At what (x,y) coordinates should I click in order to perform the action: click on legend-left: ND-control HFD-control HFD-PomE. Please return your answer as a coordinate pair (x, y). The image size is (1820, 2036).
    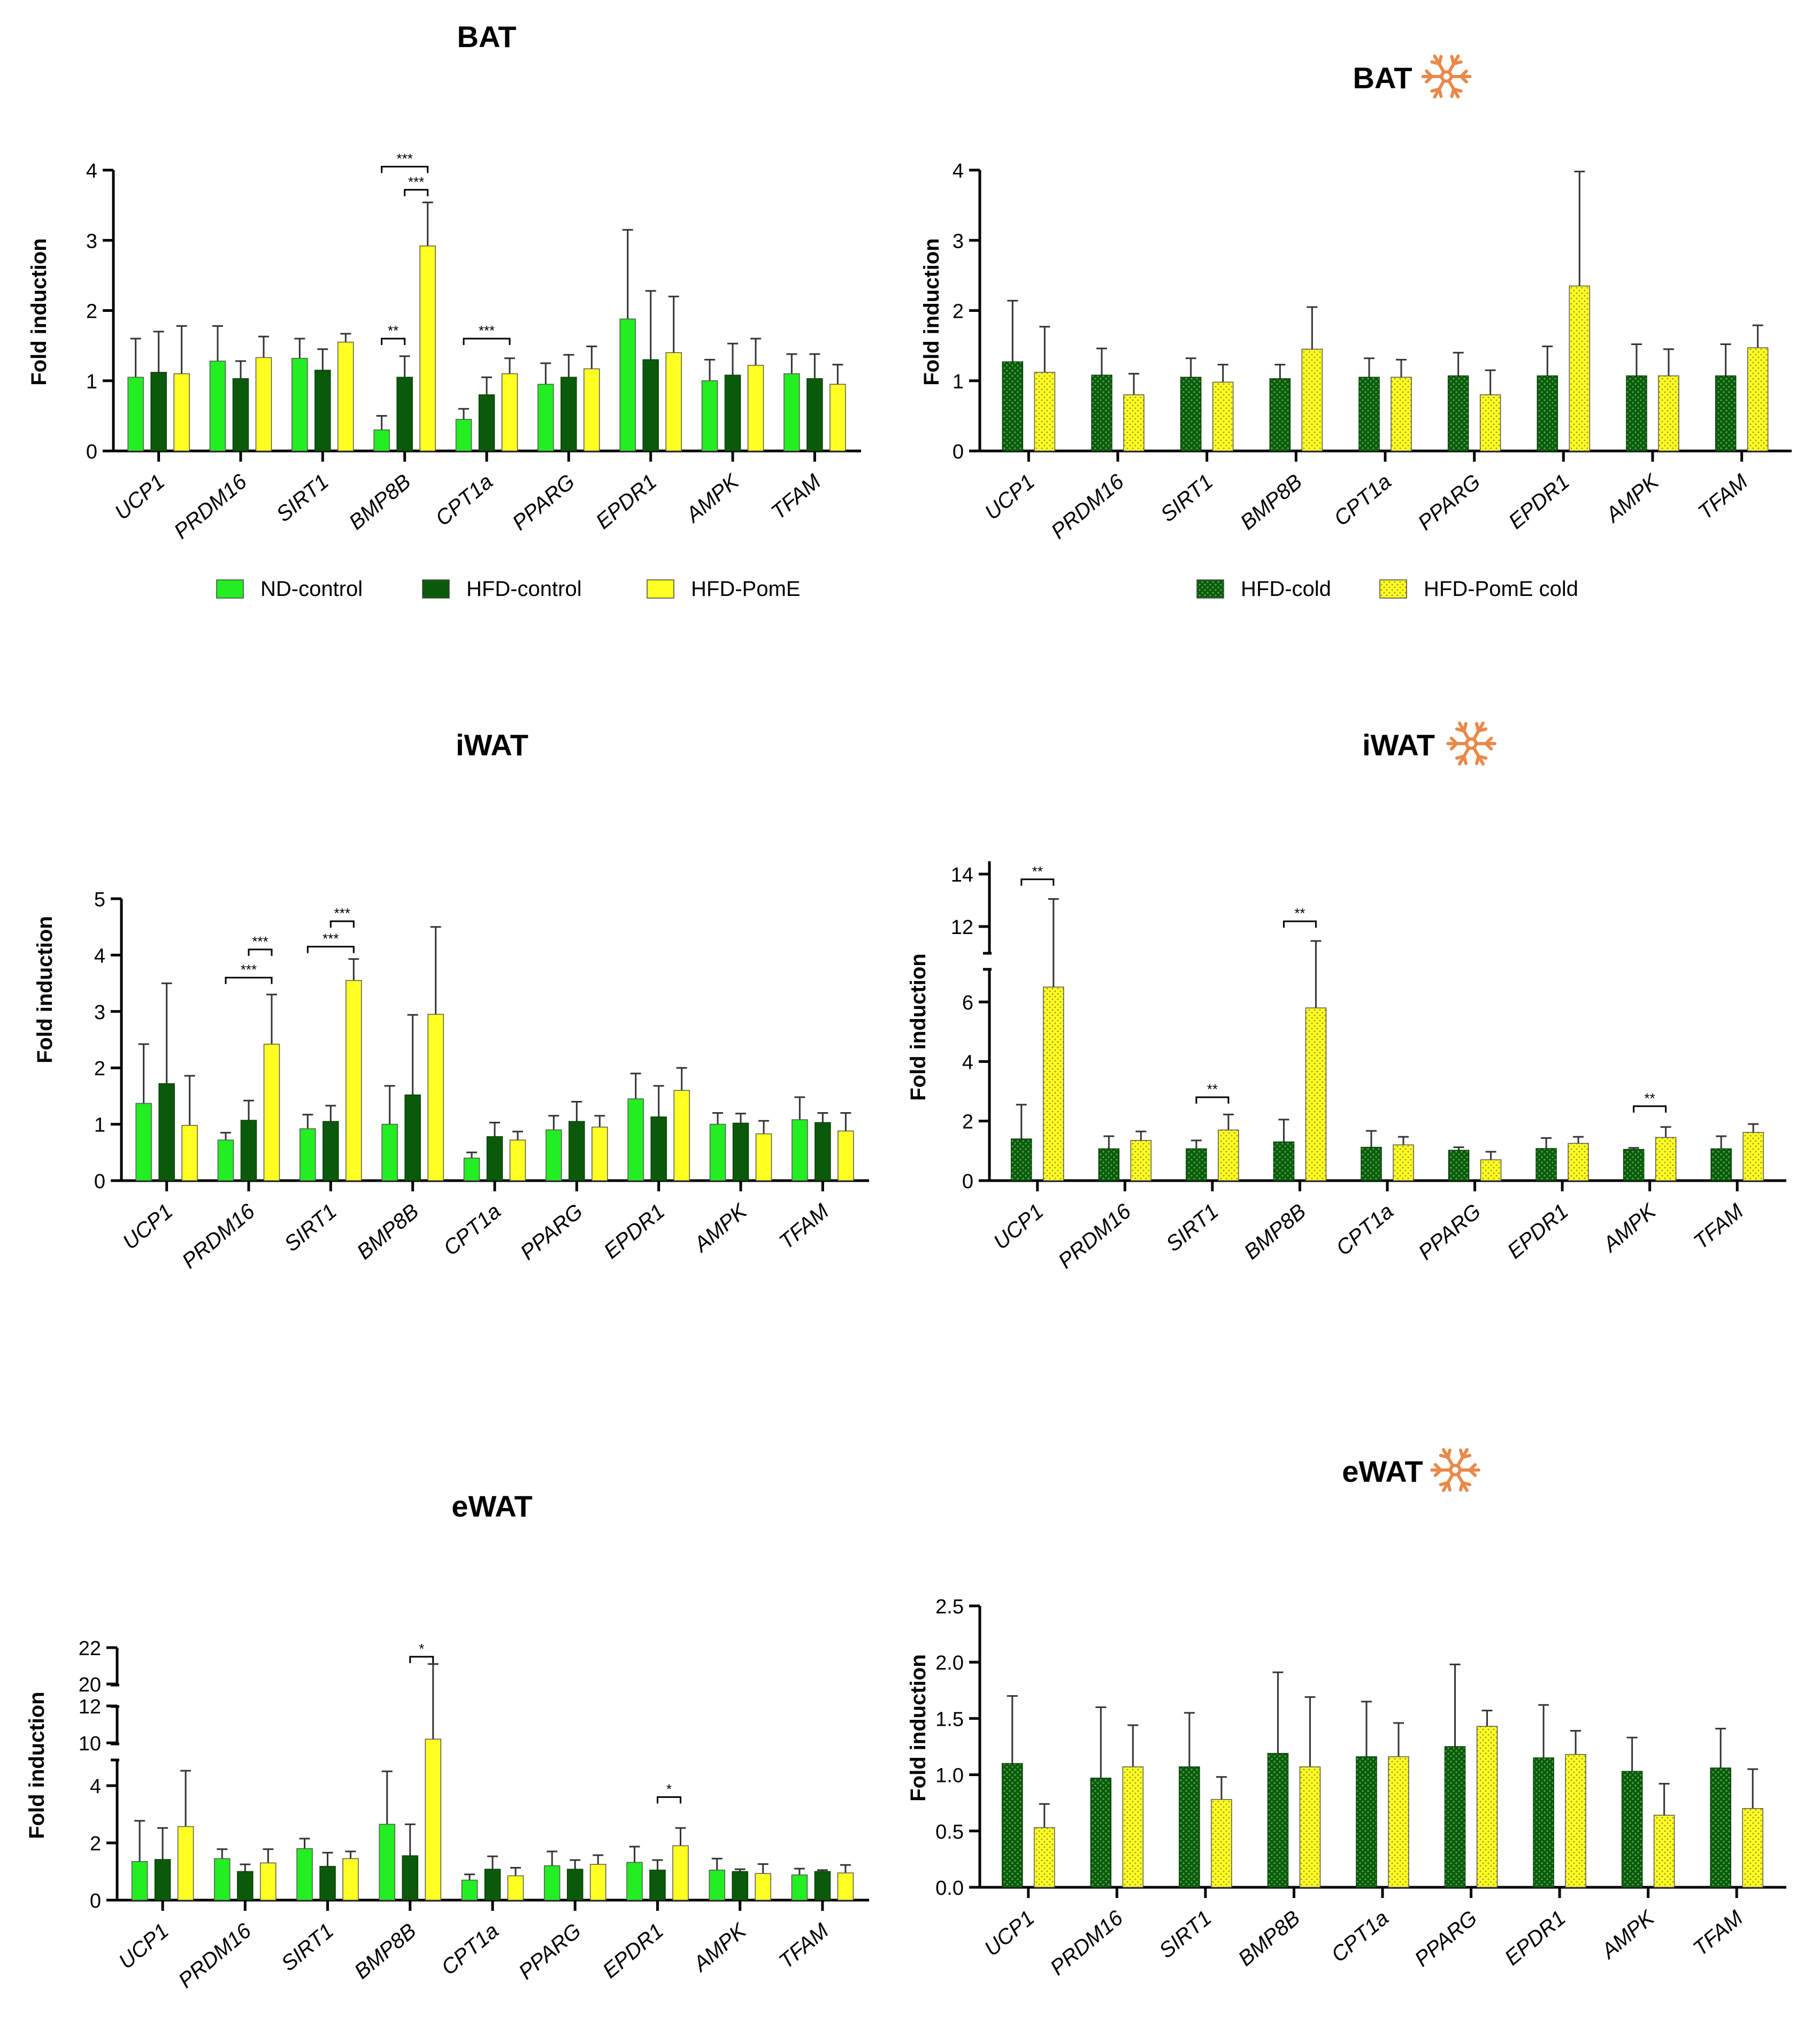
    Looking at the image, I should click on (508, 589).